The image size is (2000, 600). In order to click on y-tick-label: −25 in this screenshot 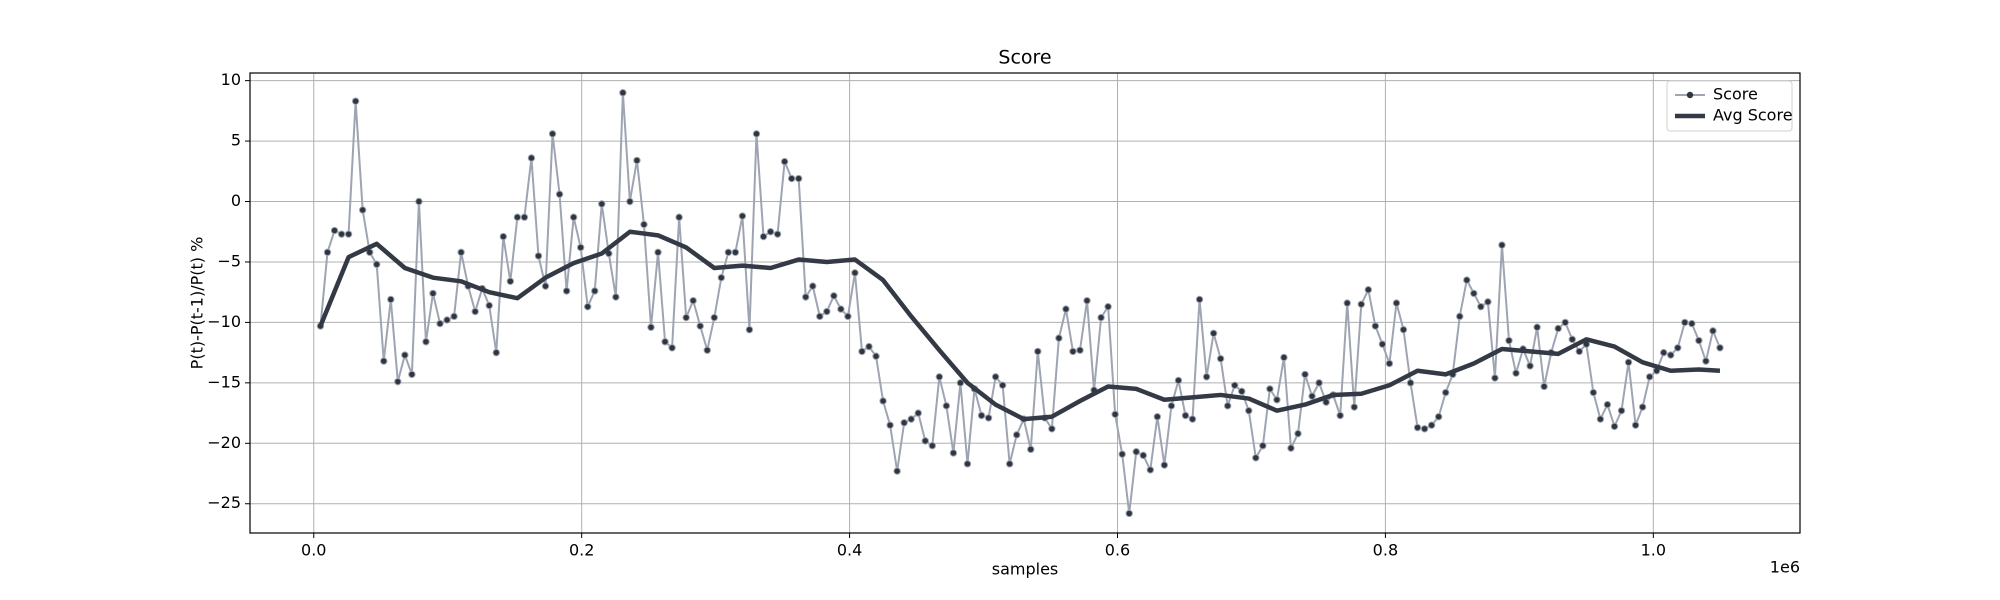, I will do `click(224, 502)`.